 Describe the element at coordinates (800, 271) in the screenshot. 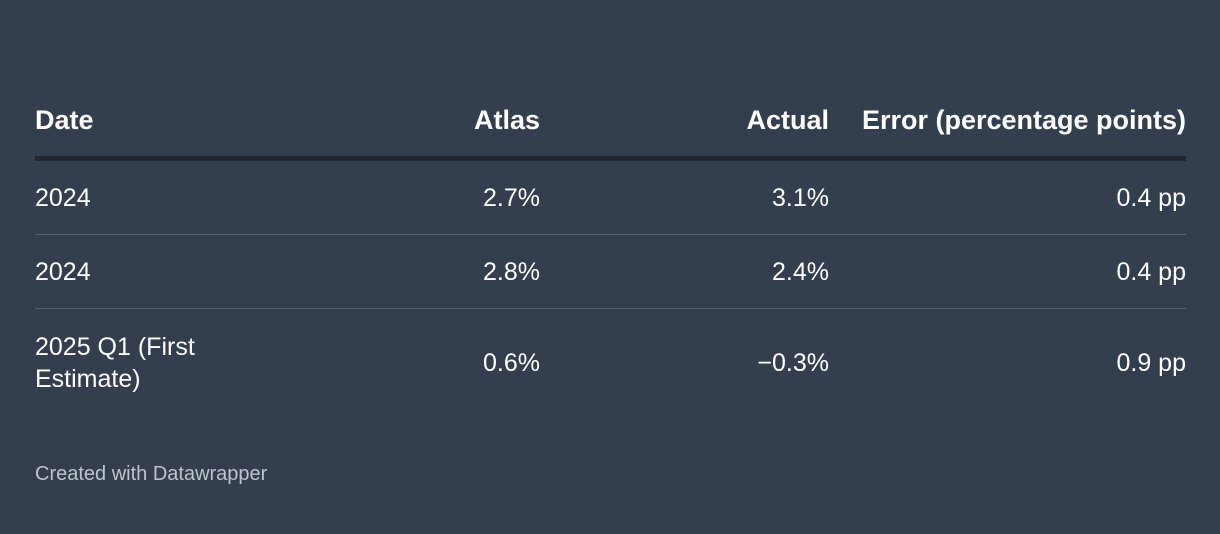

I see `cell-actual: 2.4%` at that location.